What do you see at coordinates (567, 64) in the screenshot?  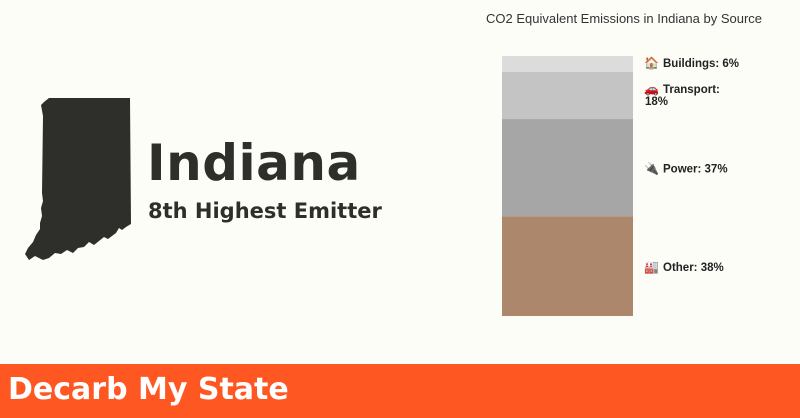 I see `bar-segment-buildings` at bounding box center [567, 64].